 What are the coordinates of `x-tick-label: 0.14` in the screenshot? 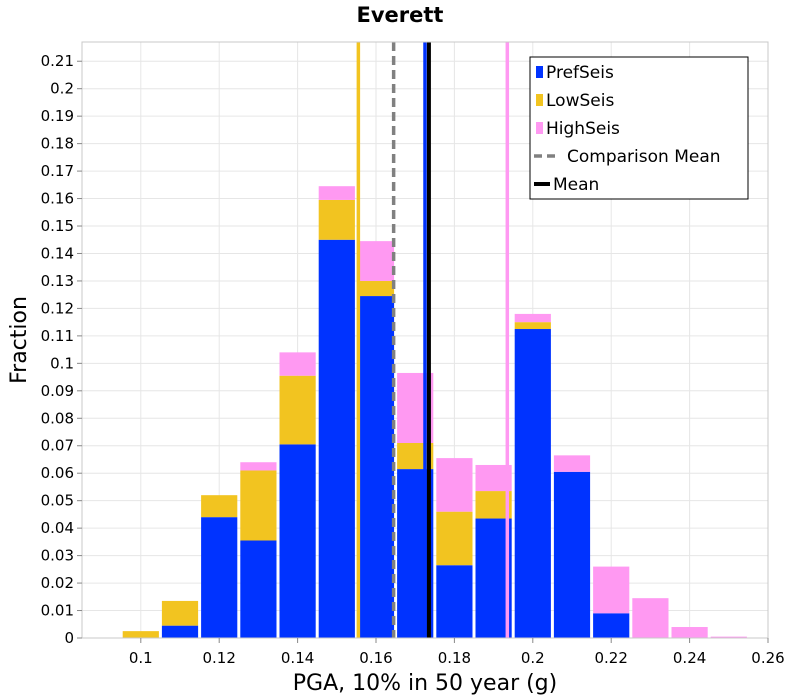 It's located at (297, 658).